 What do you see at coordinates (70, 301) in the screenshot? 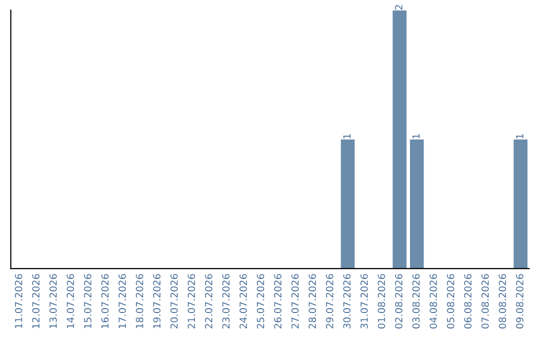
I see `x-tick-label: 14.07.2026` at bounding box center [70, 301].